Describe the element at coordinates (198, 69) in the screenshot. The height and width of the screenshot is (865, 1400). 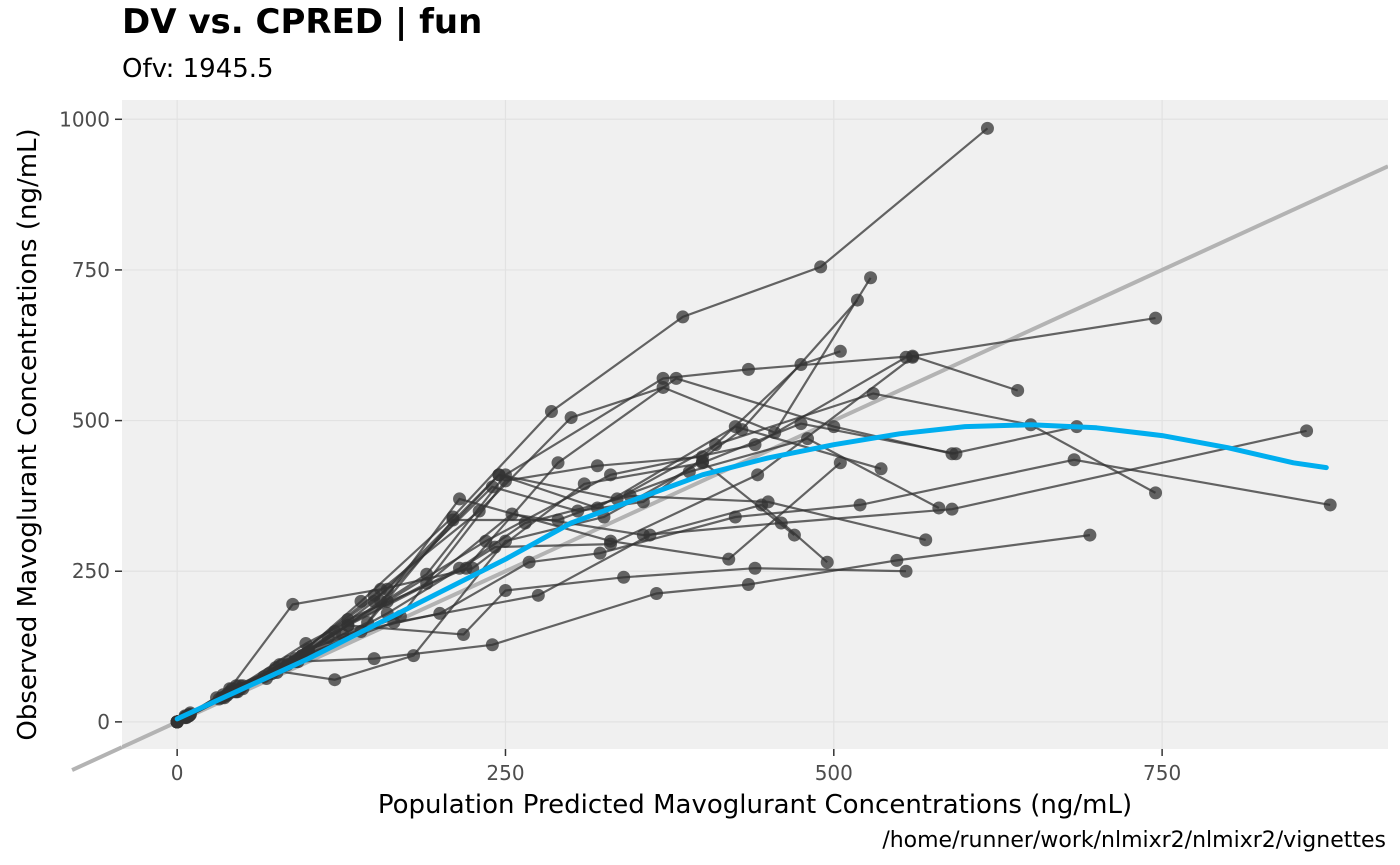
I see `chart-subtitle: Ofv: 1945.5` at that location.